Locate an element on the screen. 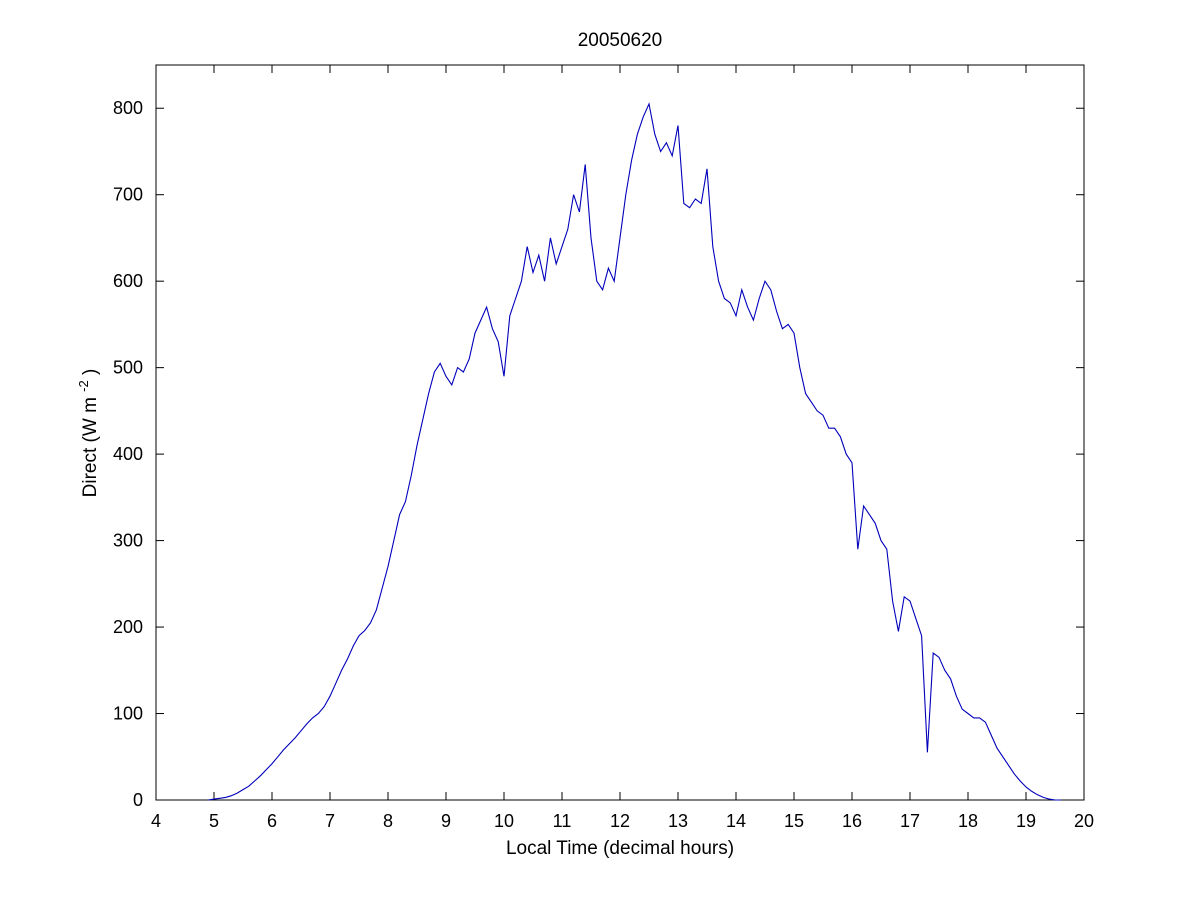  y-tick-label: 700 is located at coordinates (128, 195).